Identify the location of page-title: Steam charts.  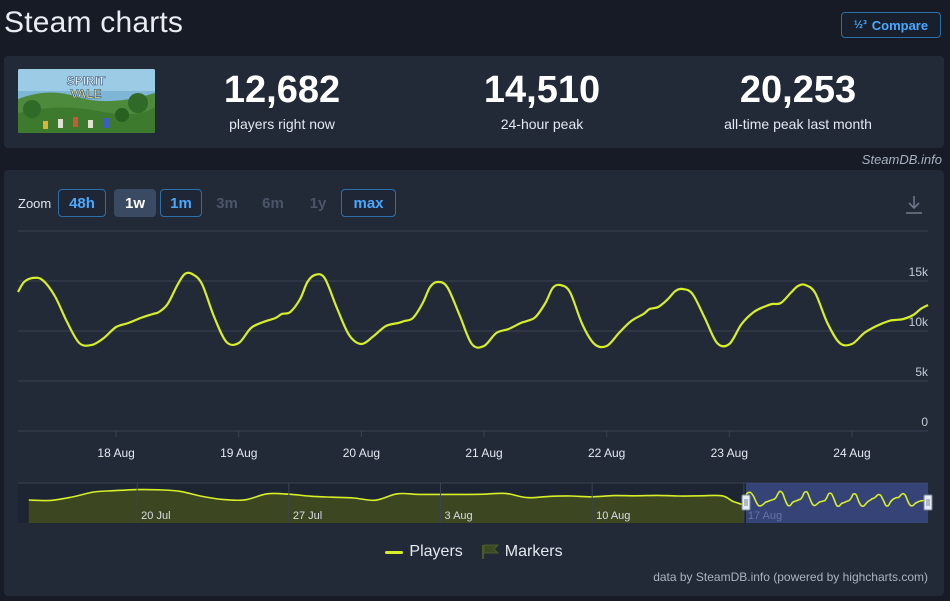
(94, 22).